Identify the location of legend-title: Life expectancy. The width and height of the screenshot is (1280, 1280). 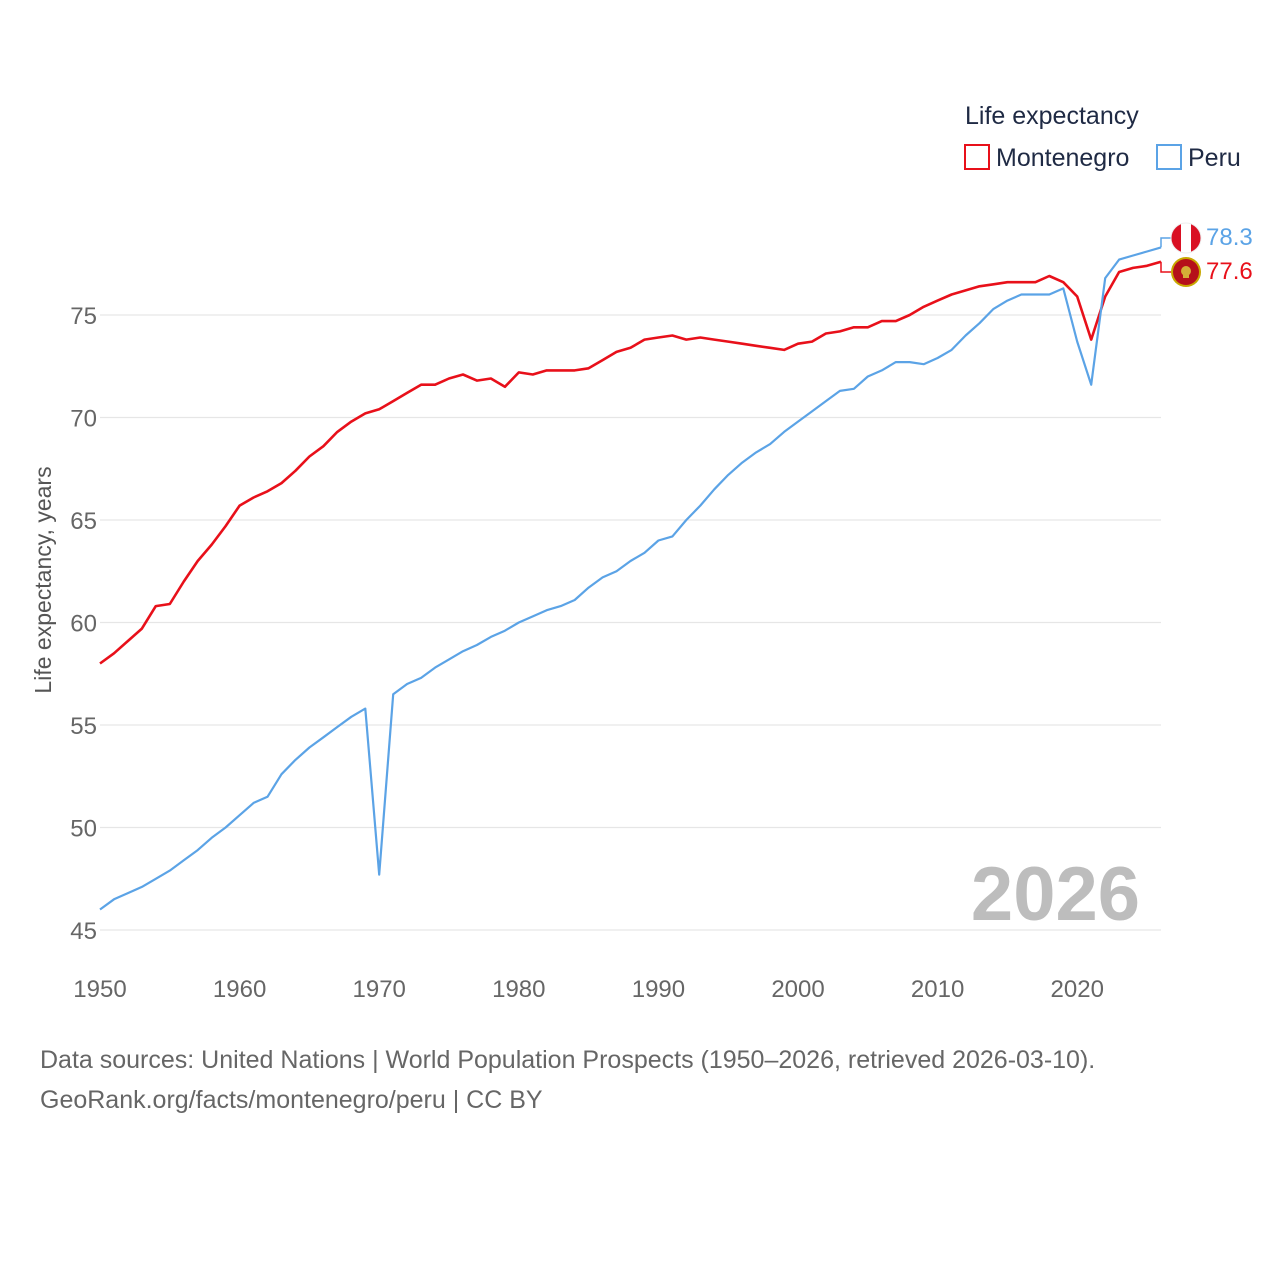
(1052, 116).